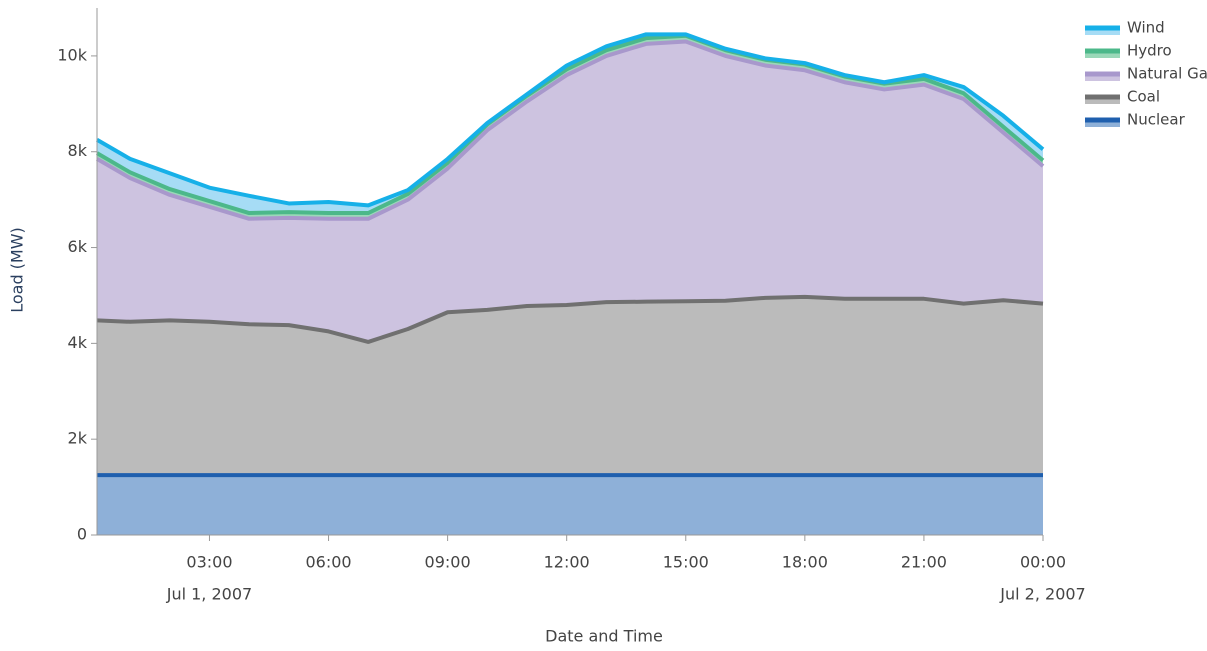 This screenshot has width=1207, height=651. Describe the element at coordinates (328, 562) in the screenshot. I see `x-tick-label: 06:00` at that location.